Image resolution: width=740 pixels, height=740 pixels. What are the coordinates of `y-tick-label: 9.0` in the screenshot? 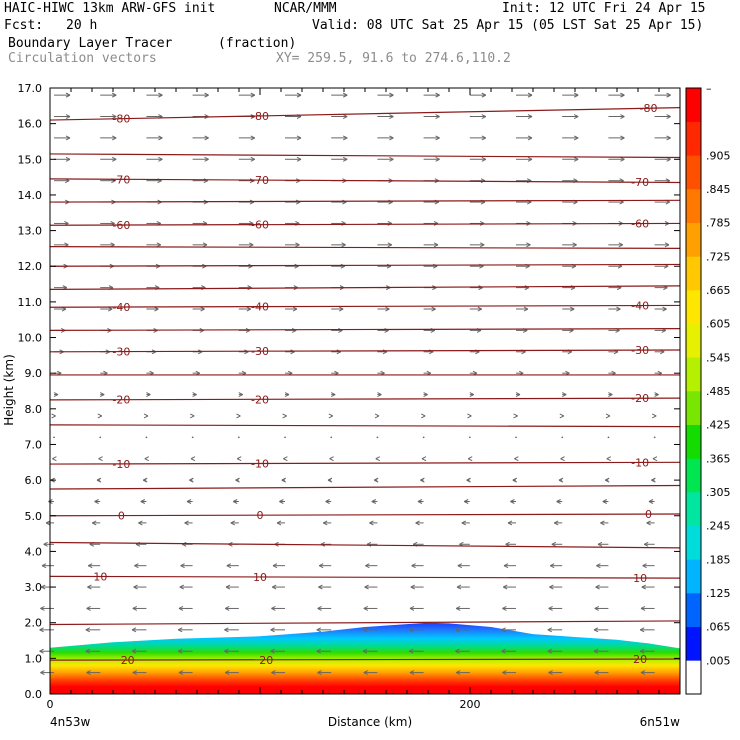 It's located at (34, 373).